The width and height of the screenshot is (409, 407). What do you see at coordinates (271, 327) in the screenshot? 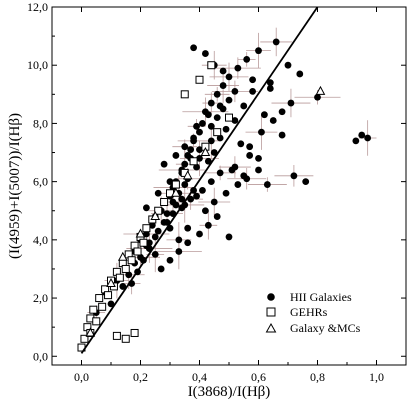
I see `legend-marker-galaxy-mcs` at bounding box center [271, 327].